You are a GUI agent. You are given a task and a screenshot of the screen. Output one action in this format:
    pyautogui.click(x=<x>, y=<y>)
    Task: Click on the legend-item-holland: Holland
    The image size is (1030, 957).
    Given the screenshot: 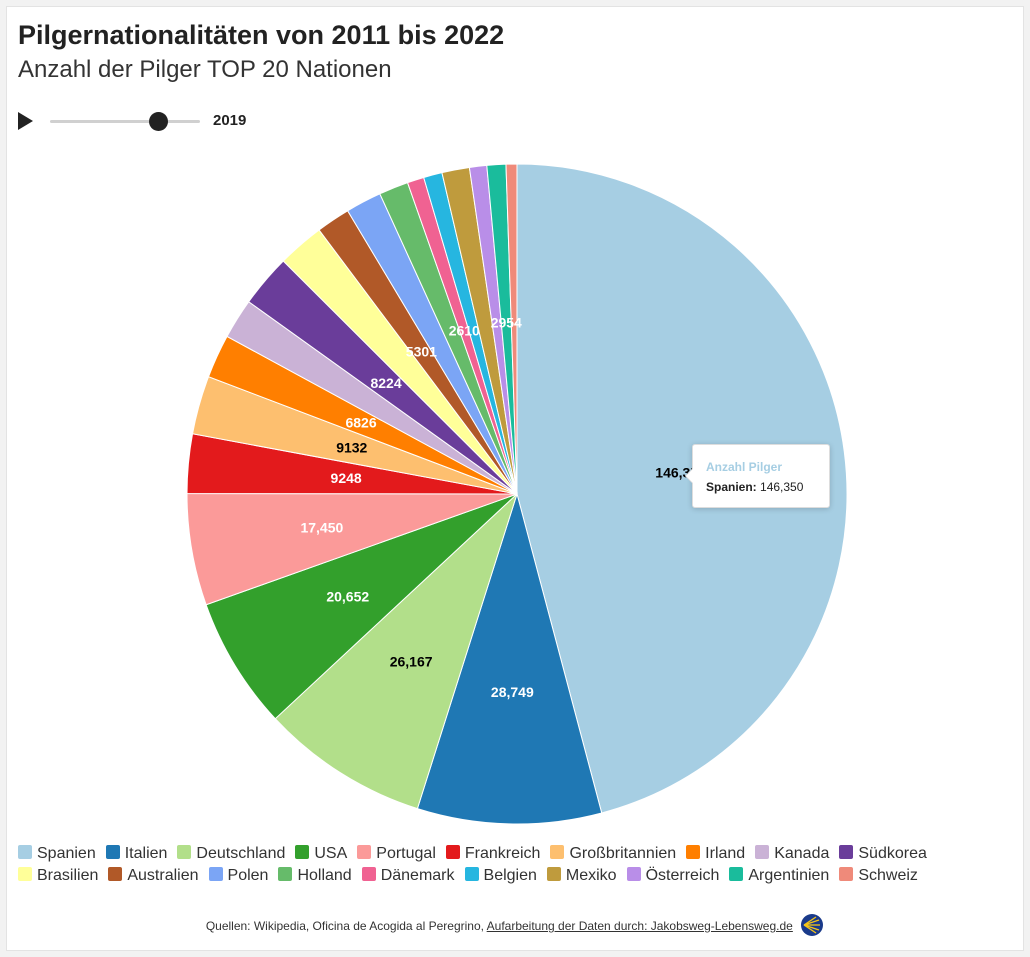 What is the action you would take?
    pyautogui.click(x=315, y=876)
    